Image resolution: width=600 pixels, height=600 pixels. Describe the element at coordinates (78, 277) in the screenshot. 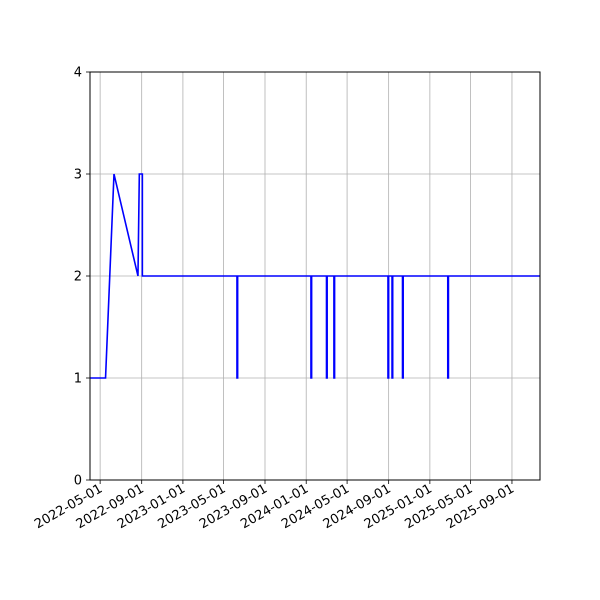

I see `y-tick-label: 2` at that location.